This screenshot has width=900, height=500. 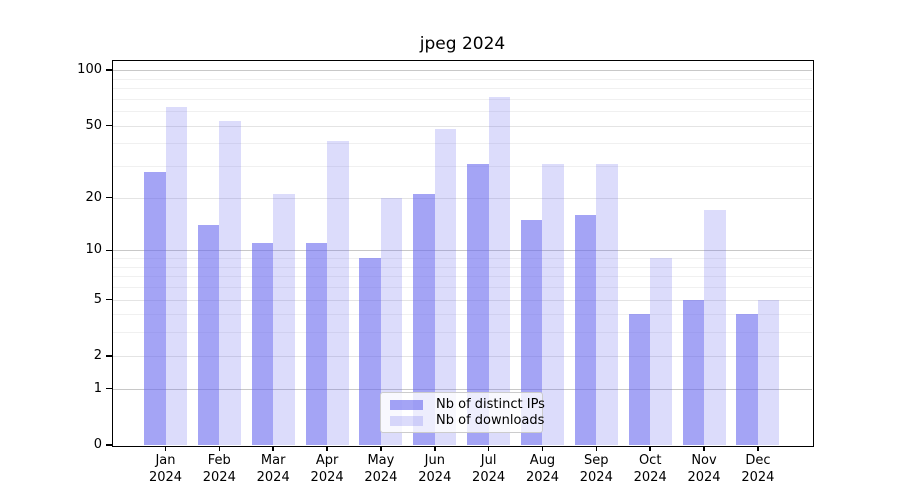 What do you see at coordinates (97, 444) in the screenshot?
I see `y-tick-label: 0` at bounding box center [97, 444].